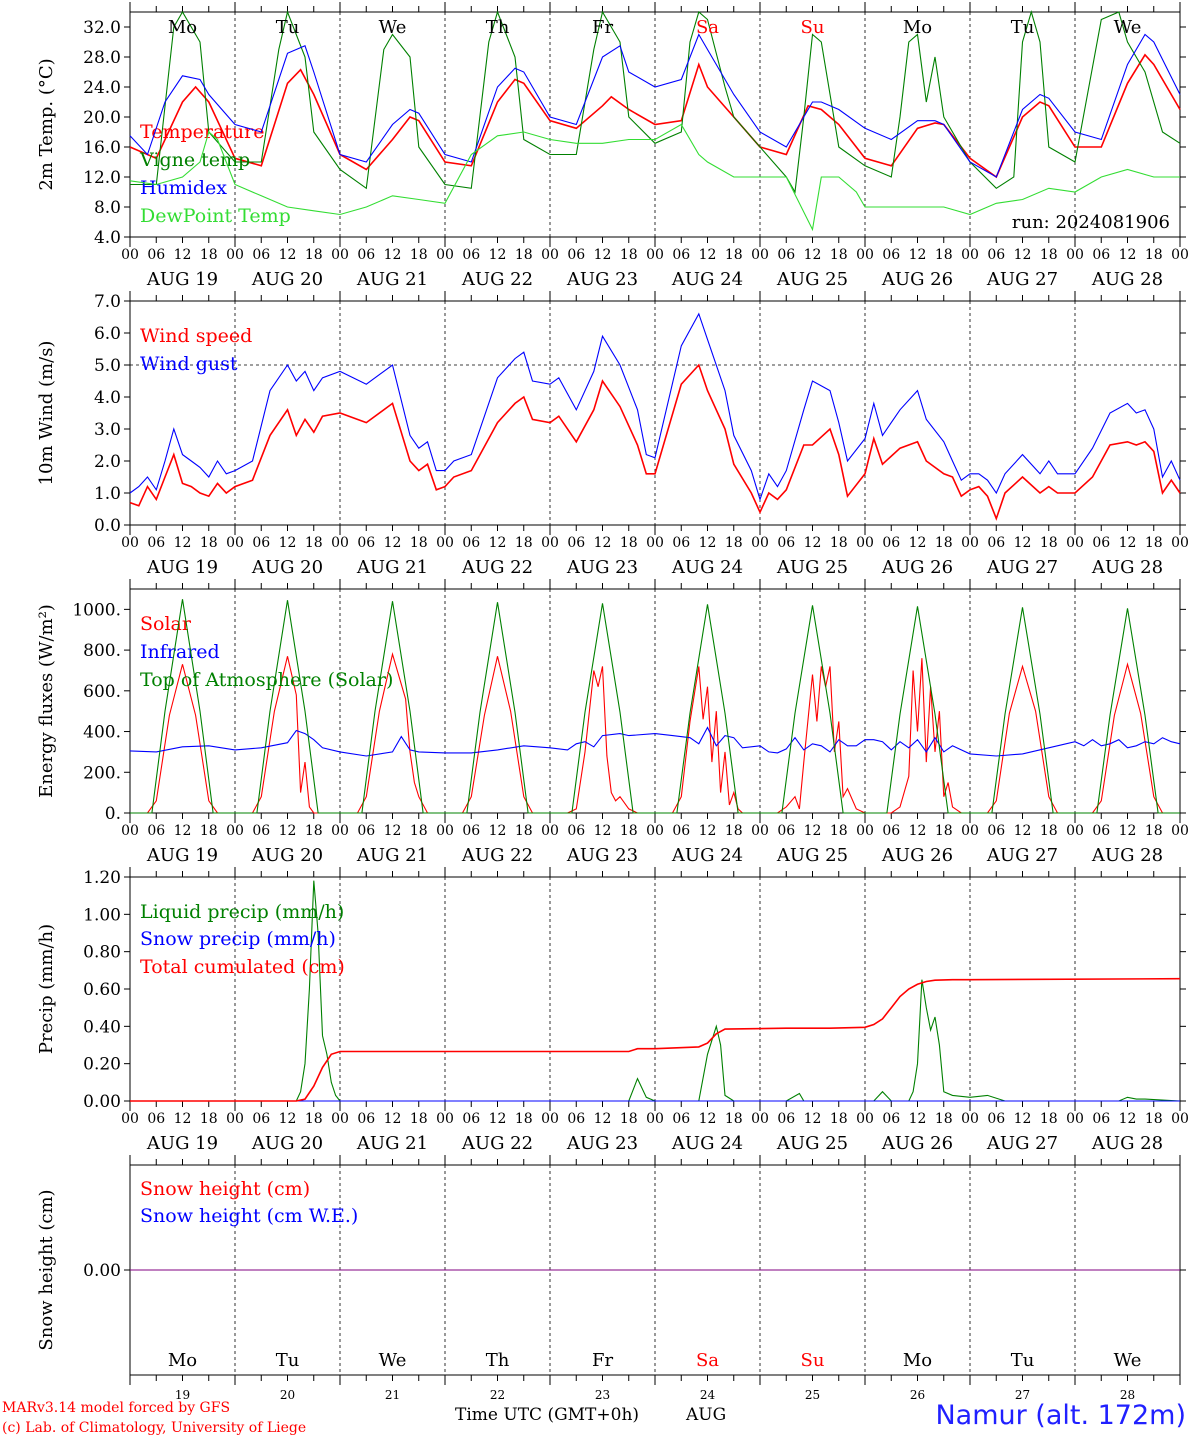 This screenshot has width=1194, height=1440. I want to click on run-annotation: run: 2024081906, so click(1091, 222).